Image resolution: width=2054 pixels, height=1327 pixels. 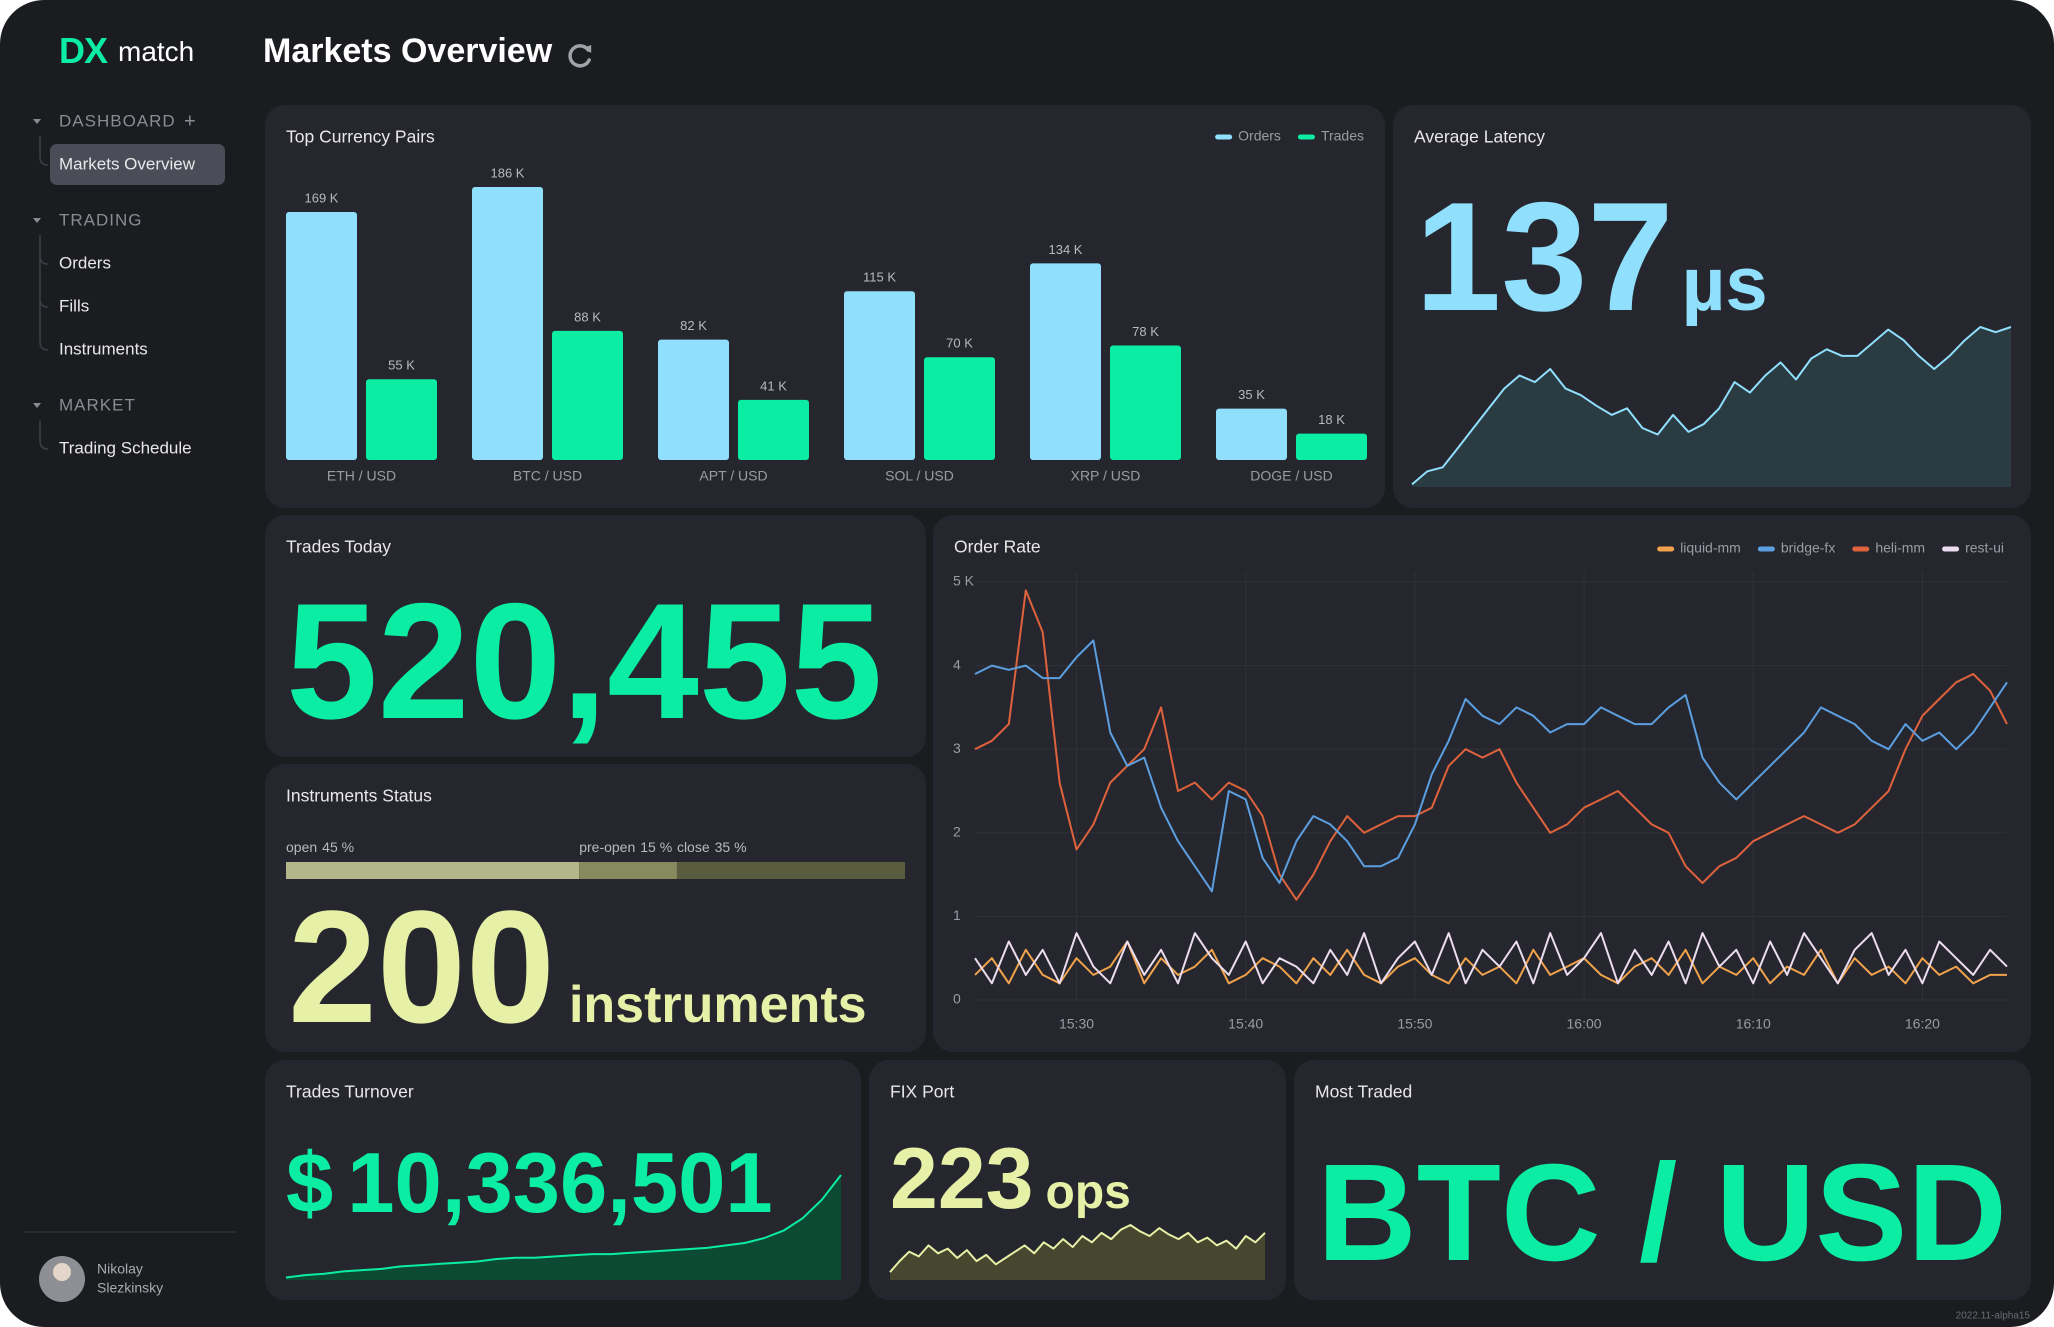 I want to click on avatar-head, so click(x=62, y=1272).